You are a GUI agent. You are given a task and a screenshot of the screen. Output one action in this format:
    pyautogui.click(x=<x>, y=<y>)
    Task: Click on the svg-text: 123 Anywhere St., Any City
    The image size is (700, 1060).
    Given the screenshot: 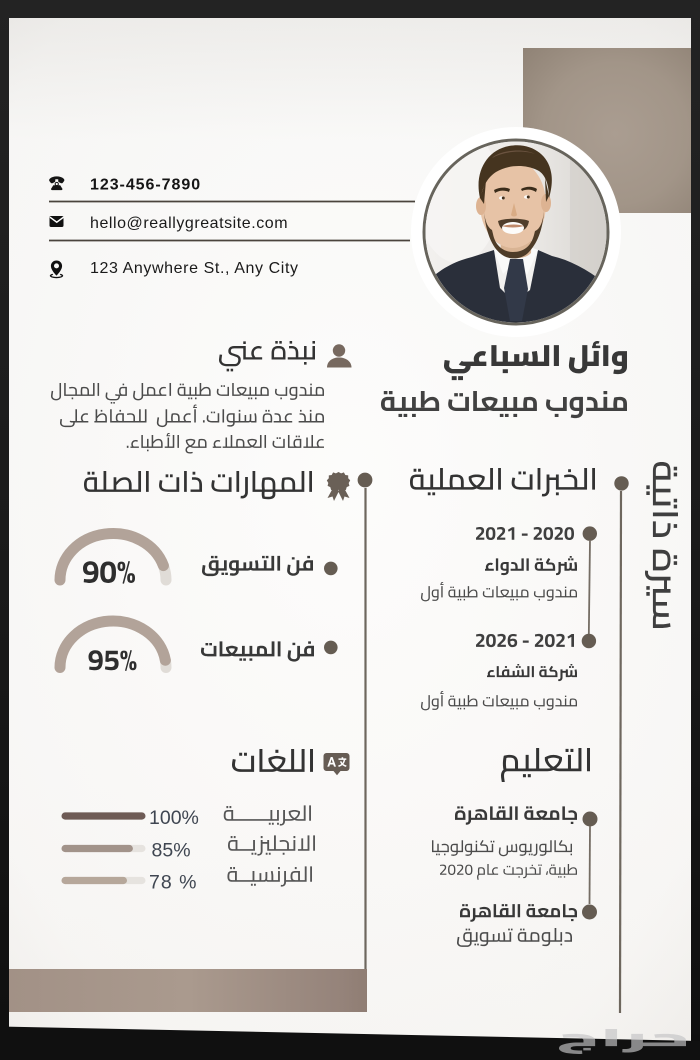 What is the action you would take?
    pyautogui.click(x=194, y=268)
    